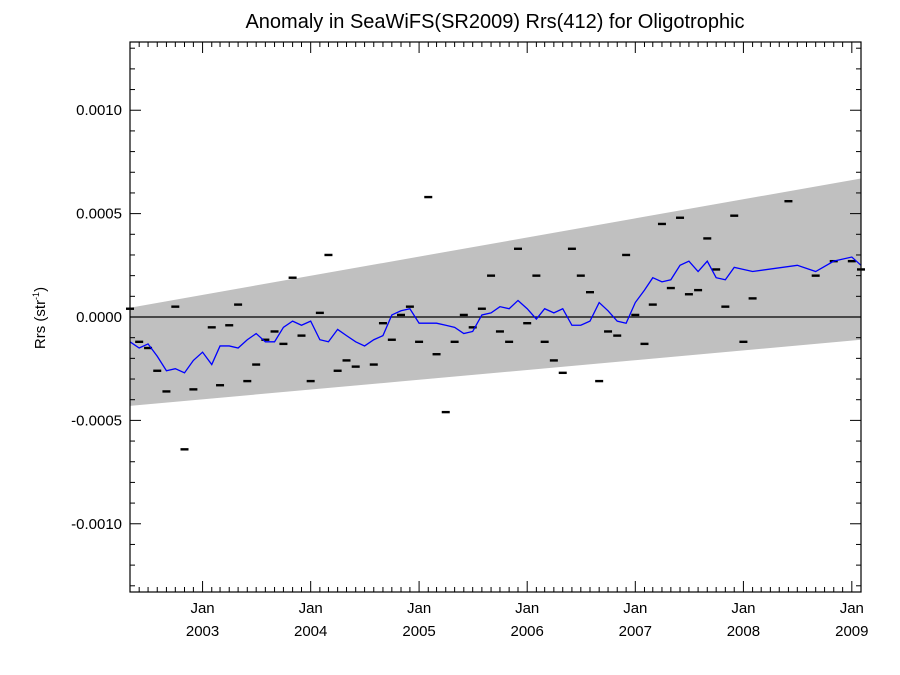  What do you see at coordinates (635, 631) in the screenshot?
I see `x-tick-year-label: 2007` at bounding box center [635, 631].